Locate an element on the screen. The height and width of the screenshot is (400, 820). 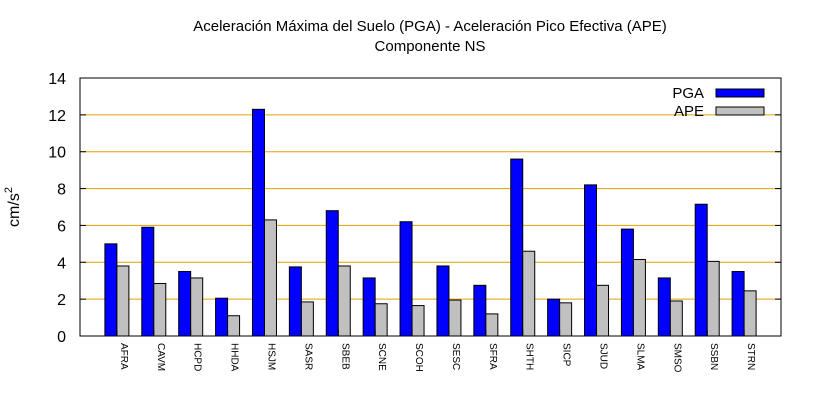
bar-ape-scoh is located at coordinates (418, 321).